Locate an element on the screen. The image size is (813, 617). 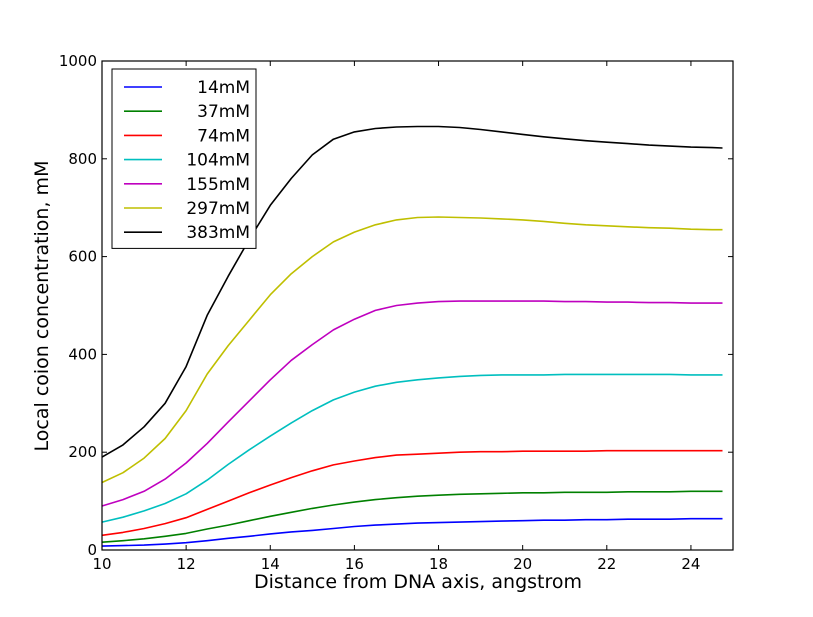
x-tick-label: 20 is located at coordinates (522, 564).